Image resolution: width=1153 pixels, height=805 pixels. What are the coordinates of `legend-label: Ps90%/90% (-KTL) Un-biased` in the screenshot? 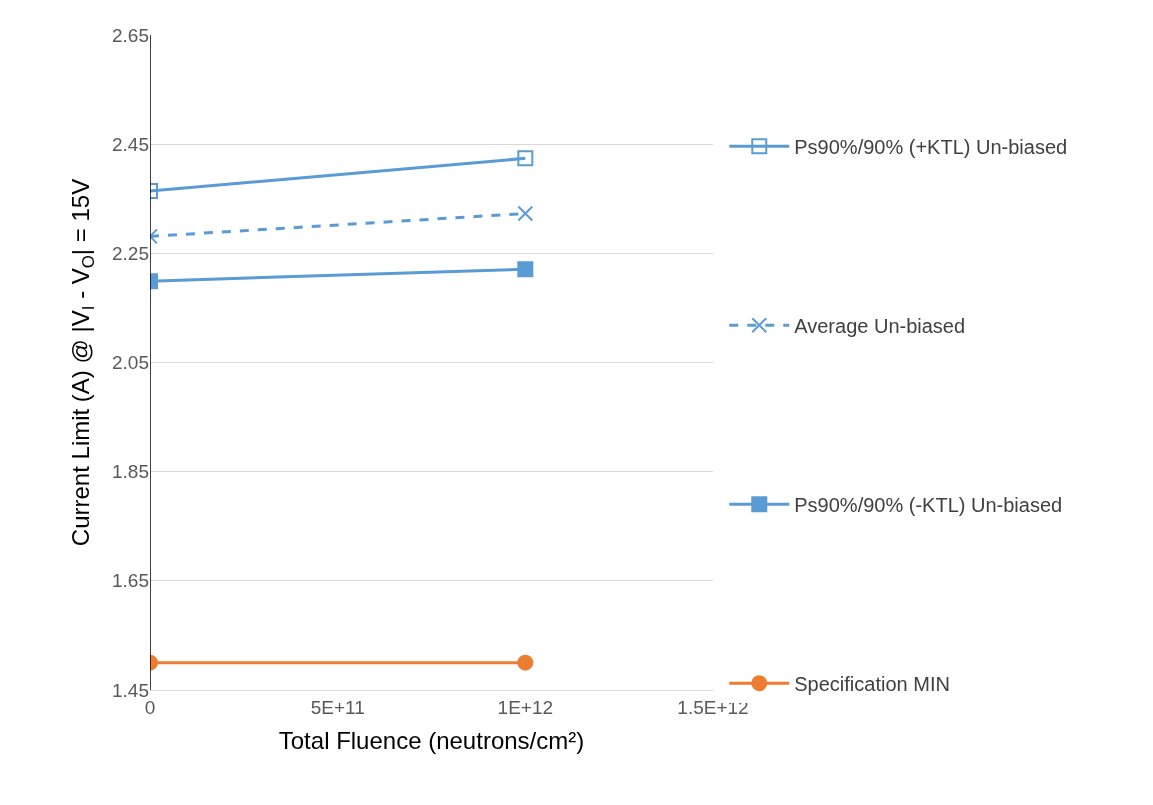 It's located at (928, 505).